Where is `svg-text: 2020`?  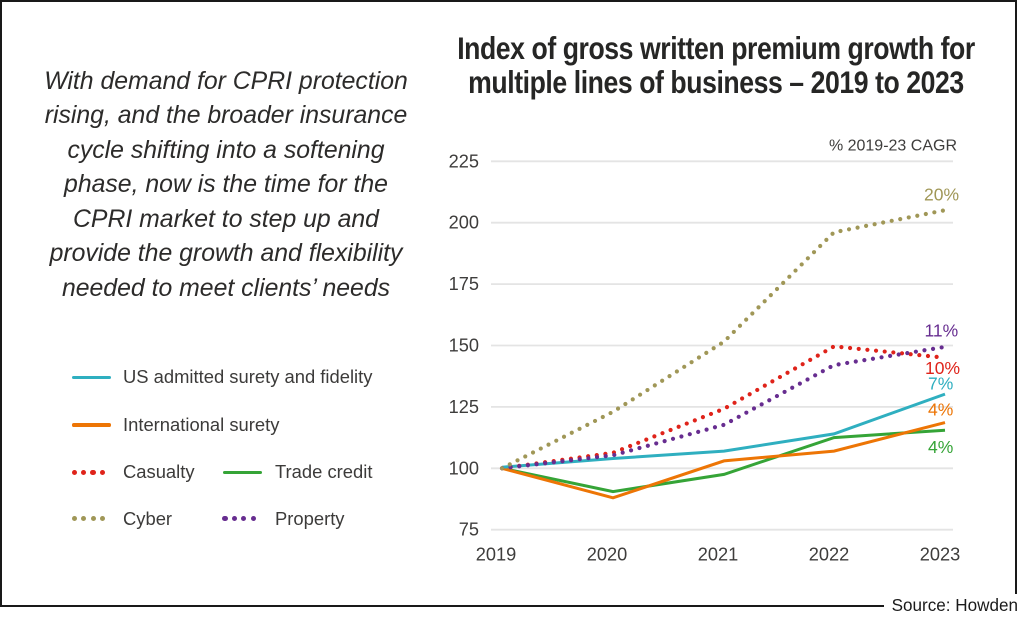
svg-text: 2020 is located at coordinates (607, 555).